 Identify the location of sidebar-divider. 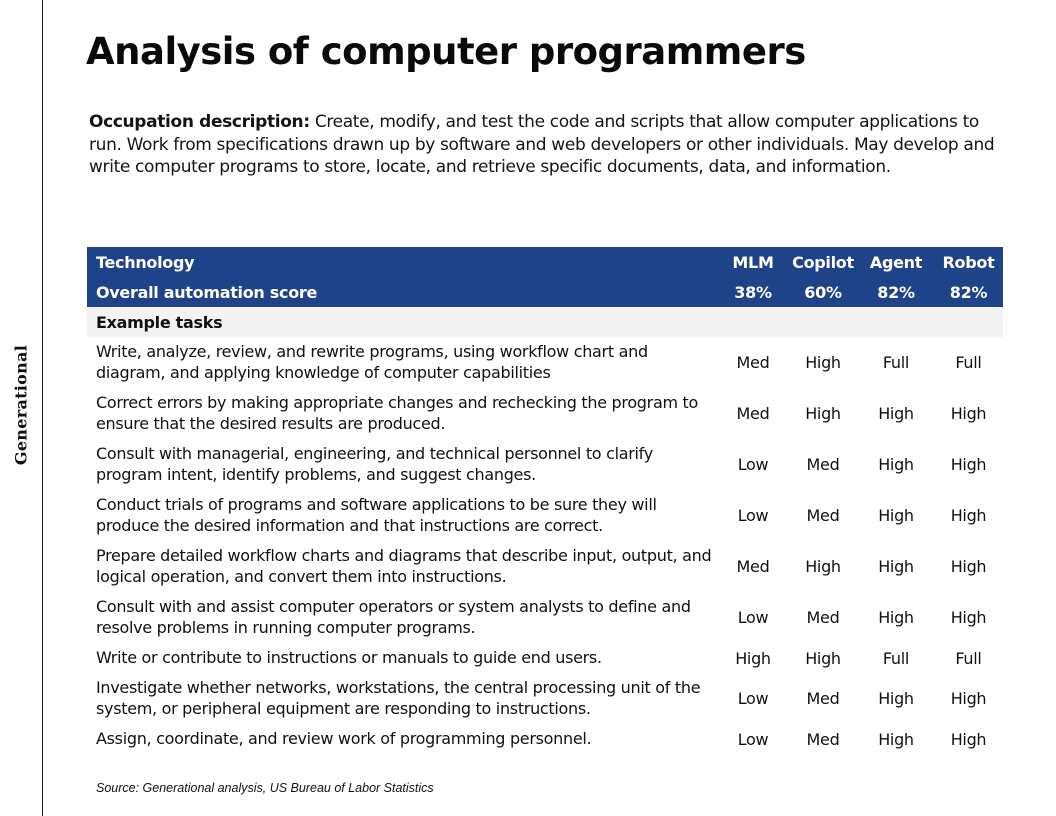
(42, 408).